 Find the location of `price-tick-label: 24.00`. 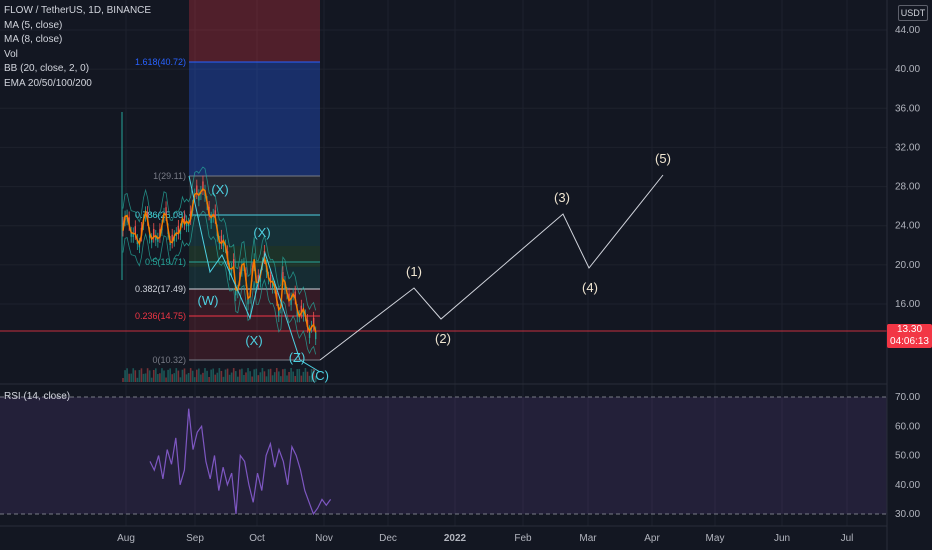

price-tick-label: 24.00 is located at coordinates (907, 226).